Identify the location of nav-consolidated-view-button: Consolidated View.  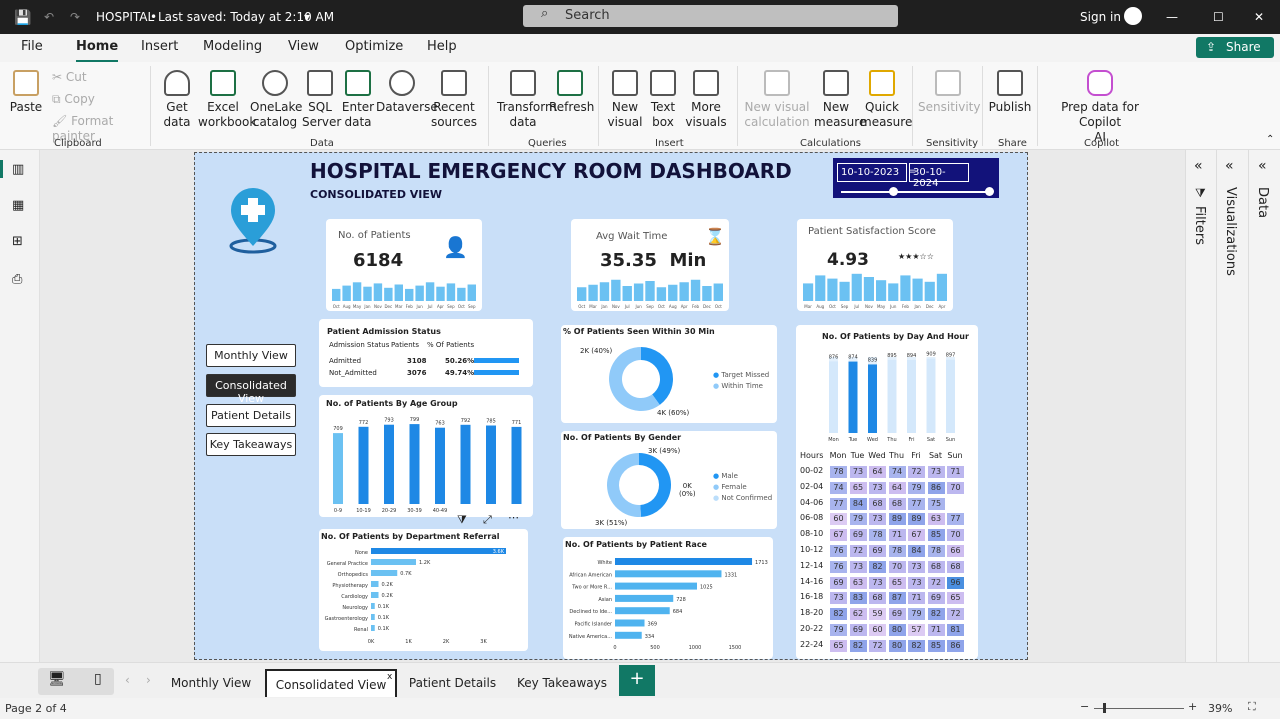
(251, 389).